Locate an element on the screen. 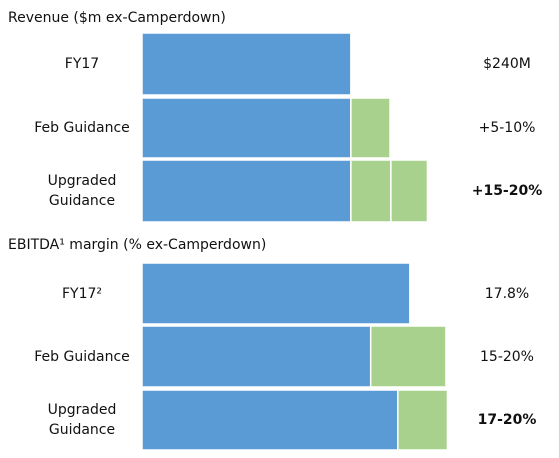  category-label: FY17 is located at coordinates (82, 64).